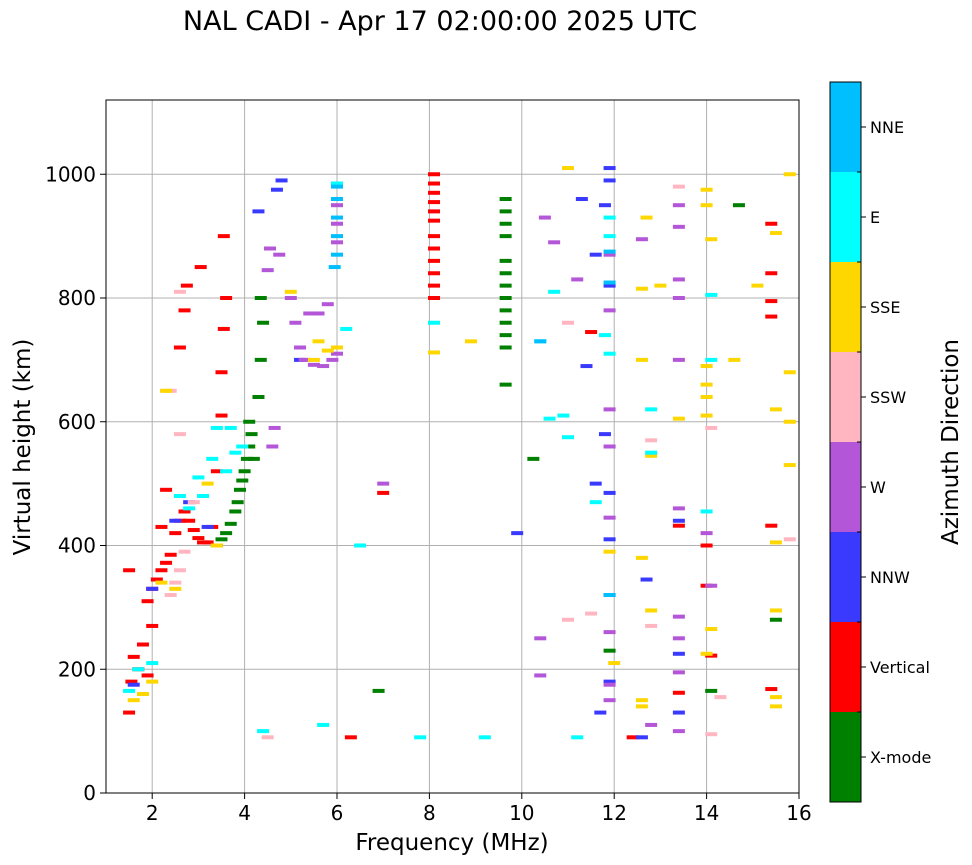 This screenshot has height=865, width=972. What do you see at coordinates (77, 669) in the screenshot?
I see `y-tick-label: 200` at bounding box center [77, 669].